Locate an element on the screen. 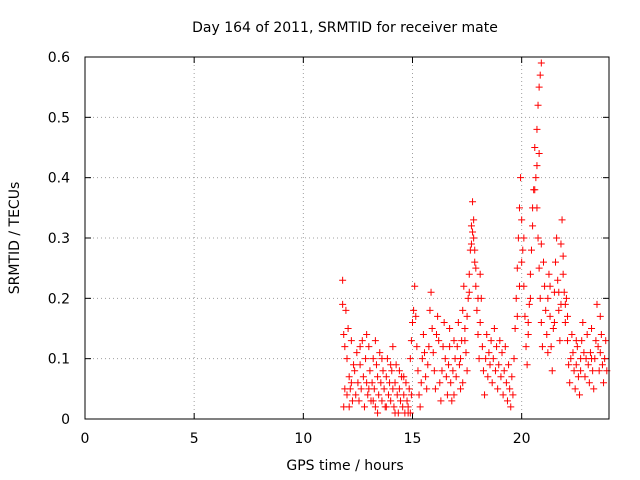 Image resolution: width=640 pixels, height=480 pixels. x-tick-label: 15 is located at coordinates (413, 439).